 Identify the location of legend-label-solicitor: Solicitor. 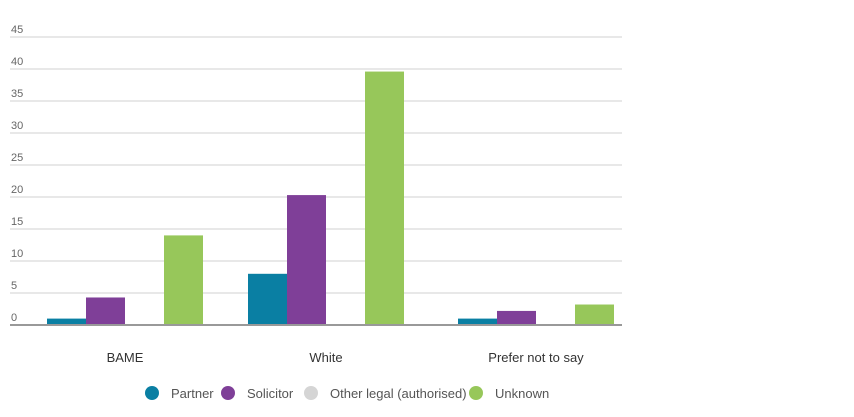
(270, 393).